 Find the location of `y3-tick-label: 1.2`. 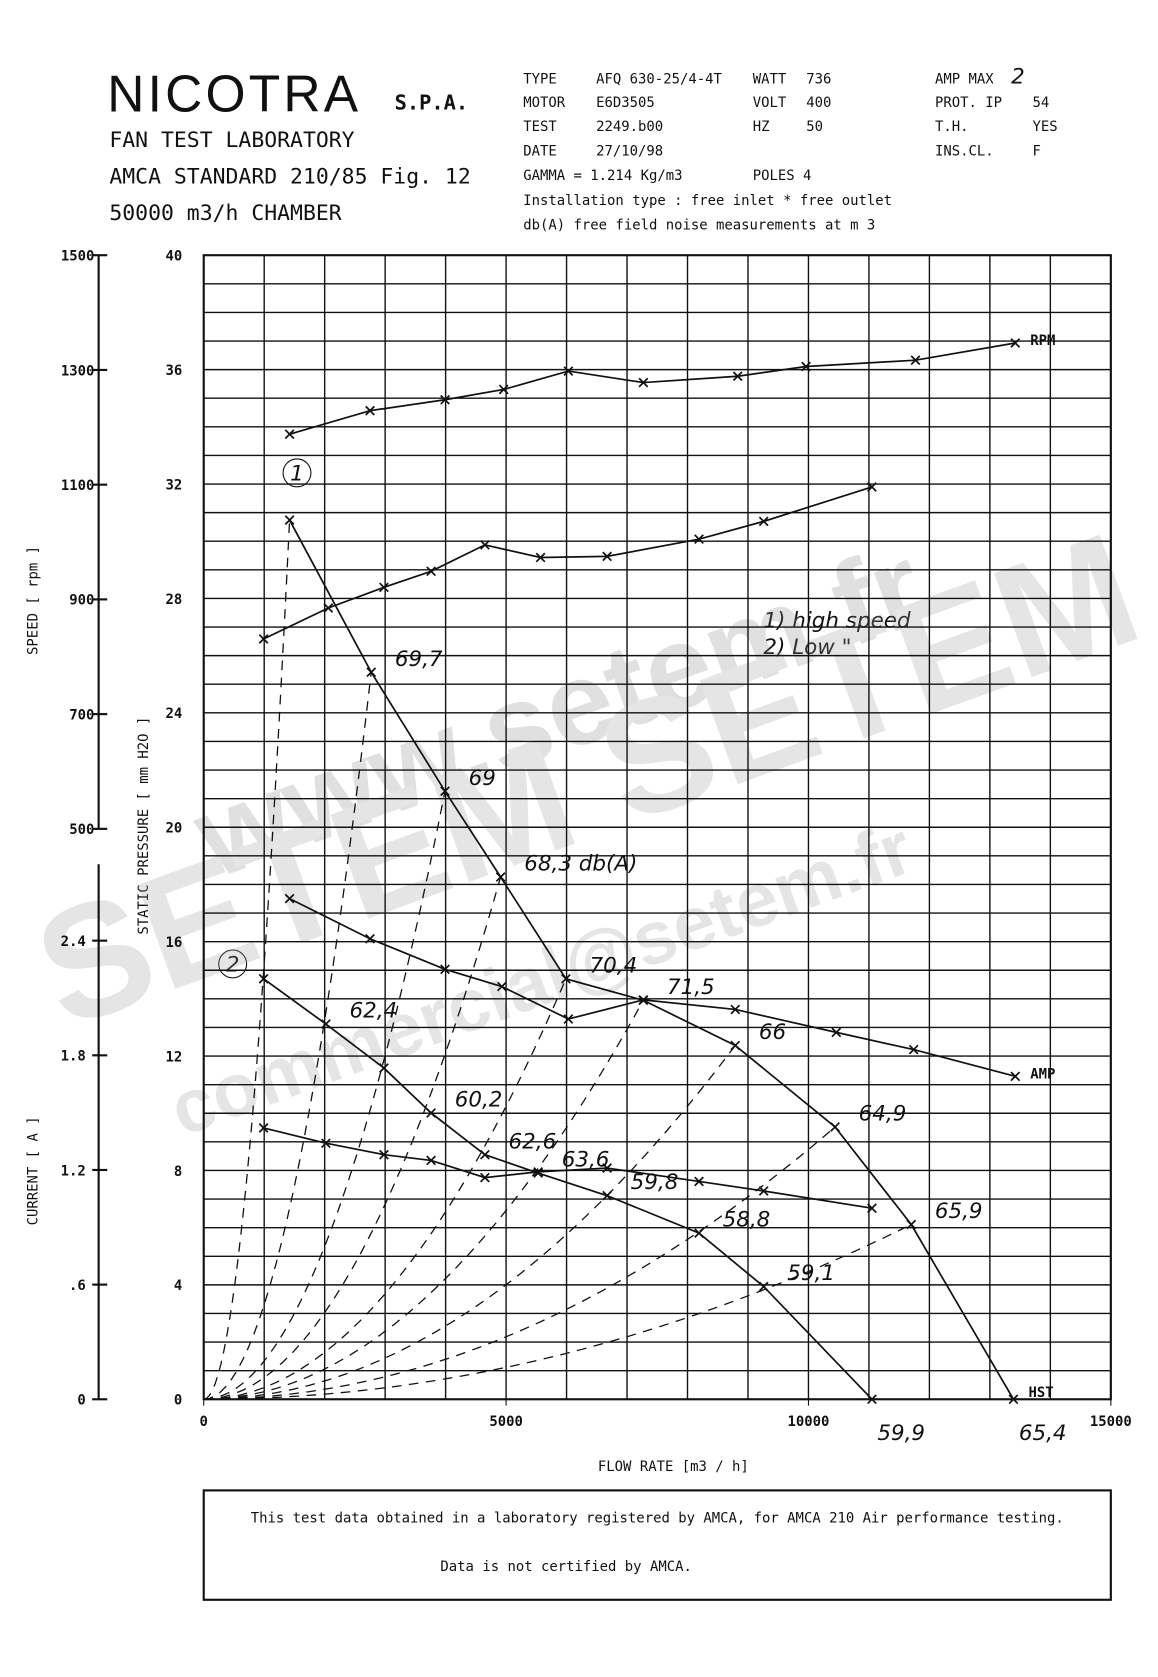

y3-tick-label: 1.2 is located at coordinates (73, 1171).